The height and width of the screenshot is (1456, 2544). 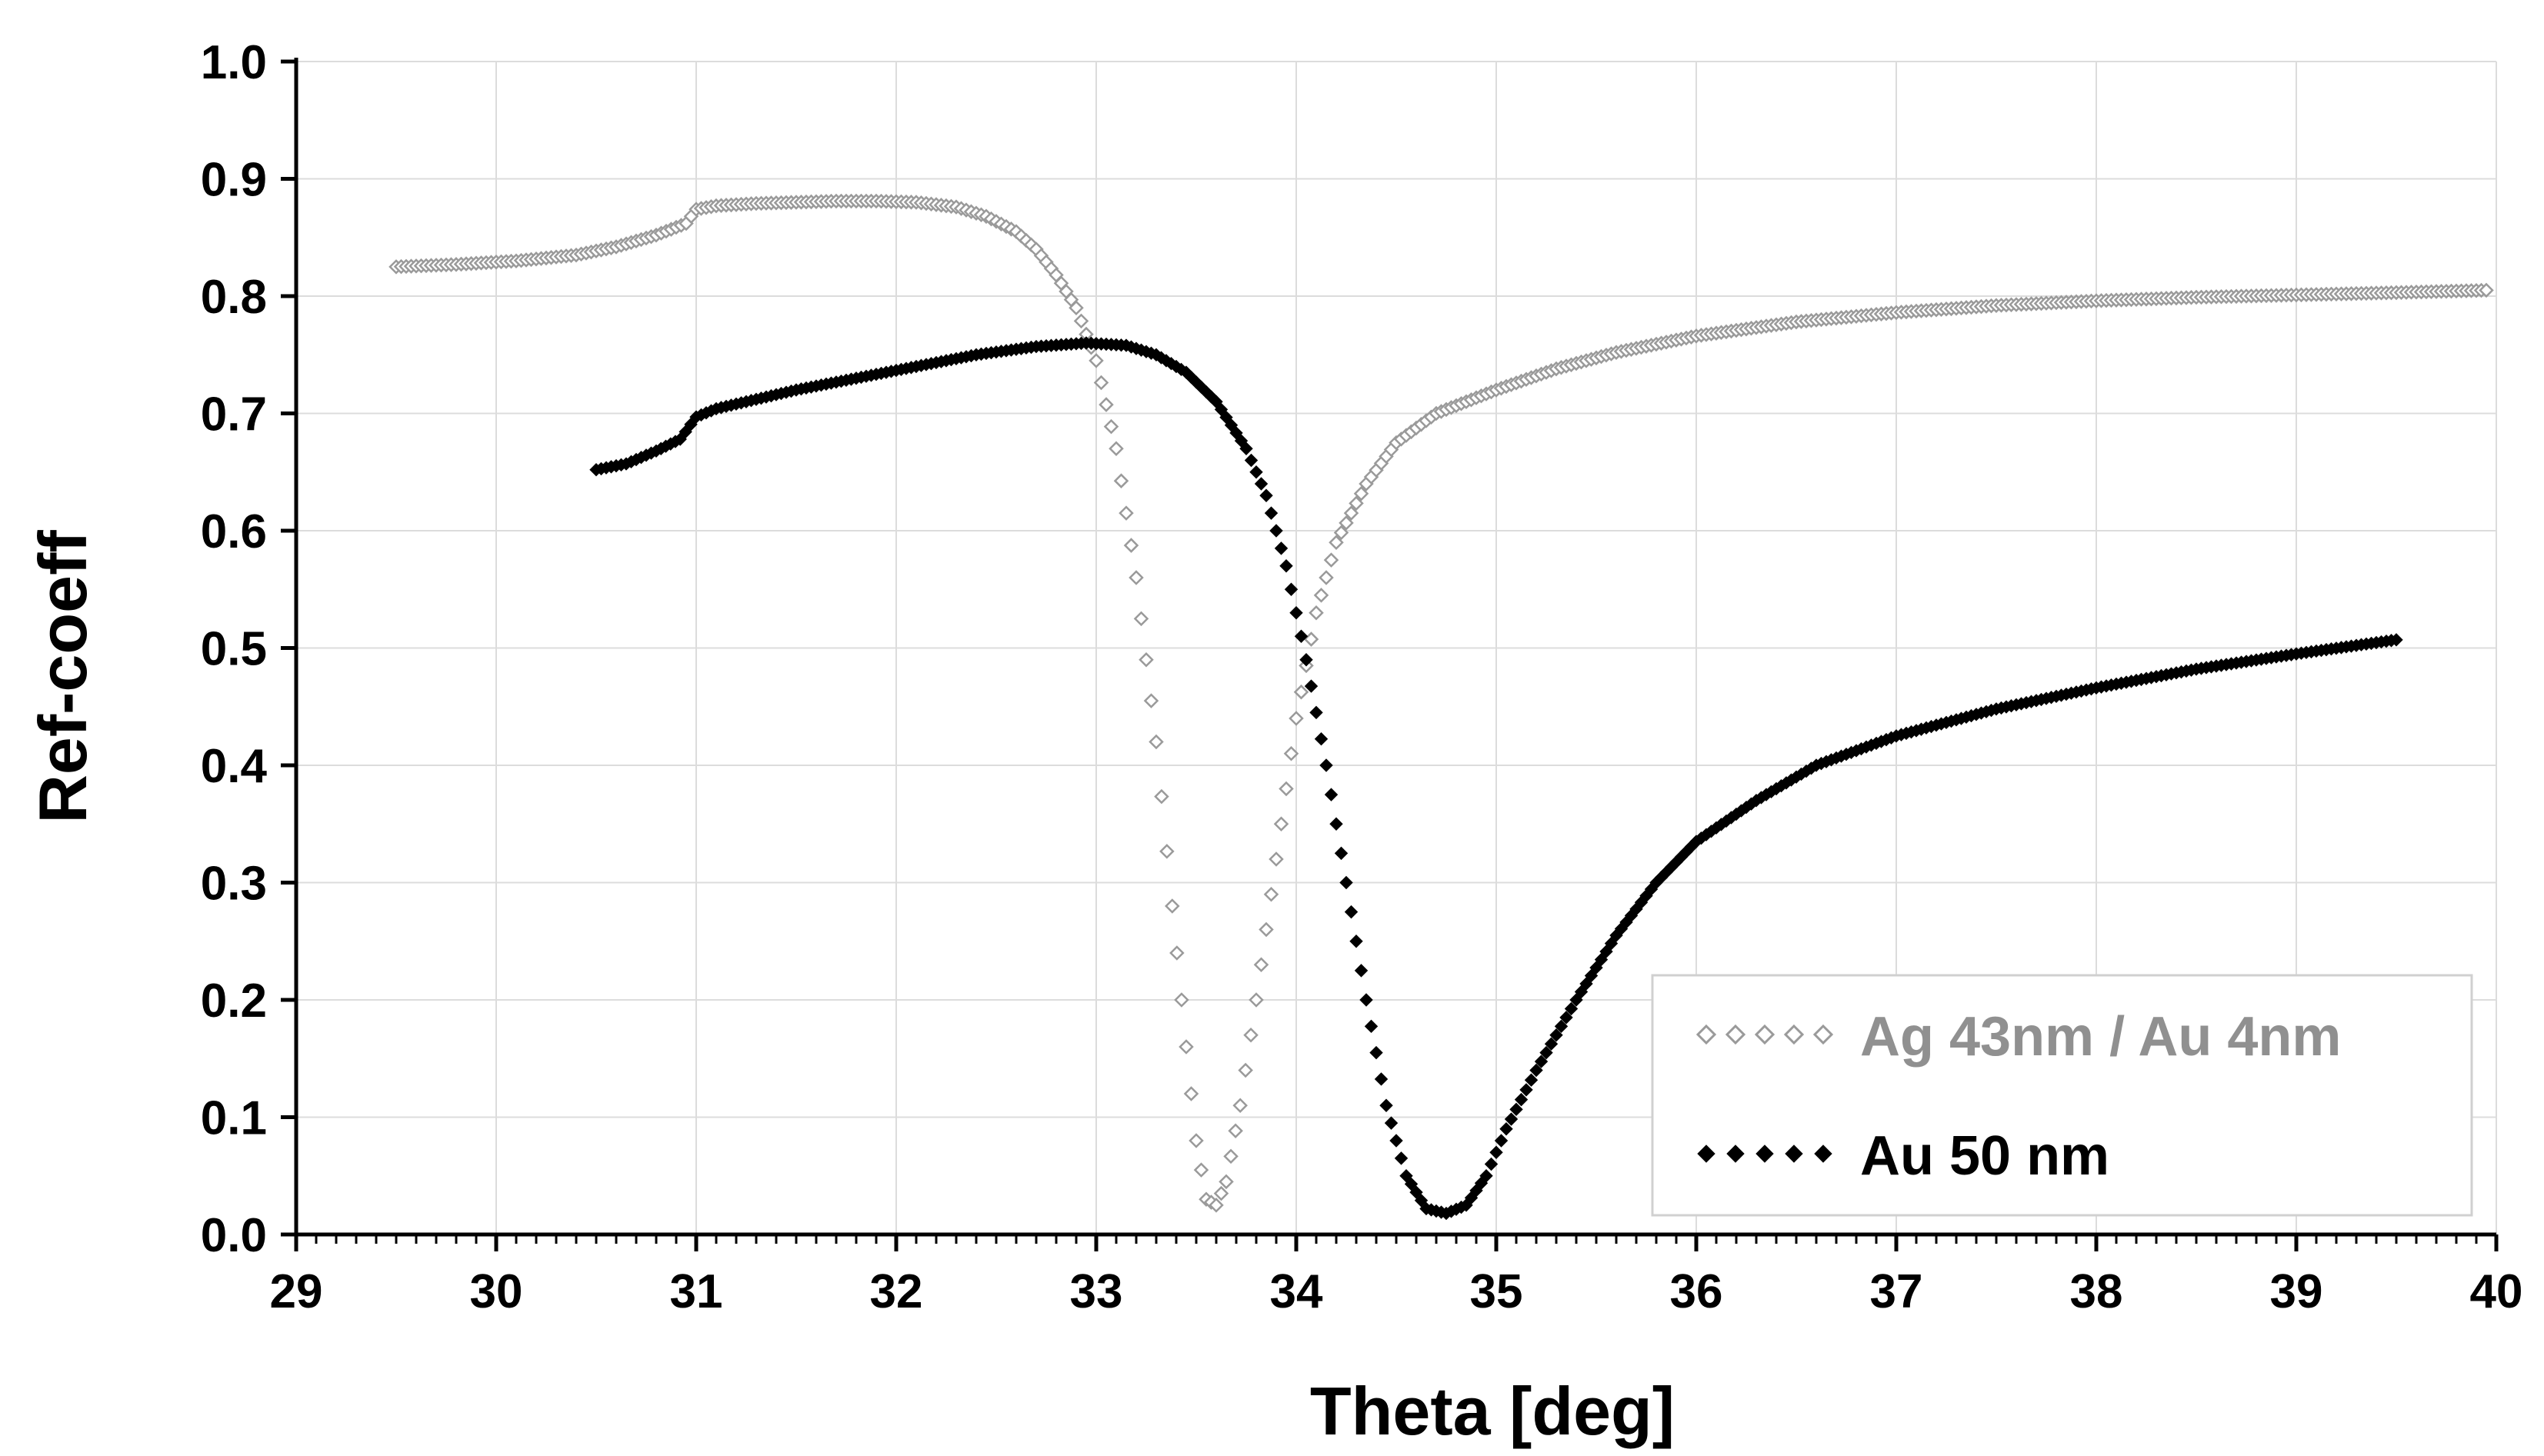 What do you see at coordinates (234, 414) in the screenshot?
I see `y-tick-label: 0.7` at bounding box center [234, 414].